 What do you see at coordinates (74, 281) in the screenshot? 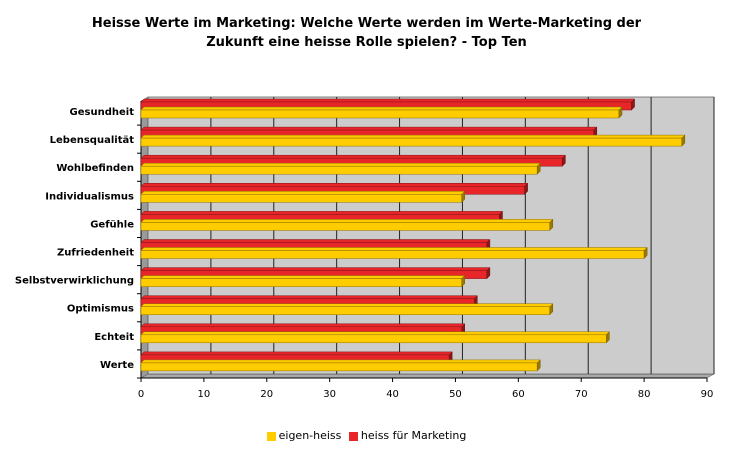
I see `y-category-label: Selbstverwirklichung` at bounding box center [74, 281].